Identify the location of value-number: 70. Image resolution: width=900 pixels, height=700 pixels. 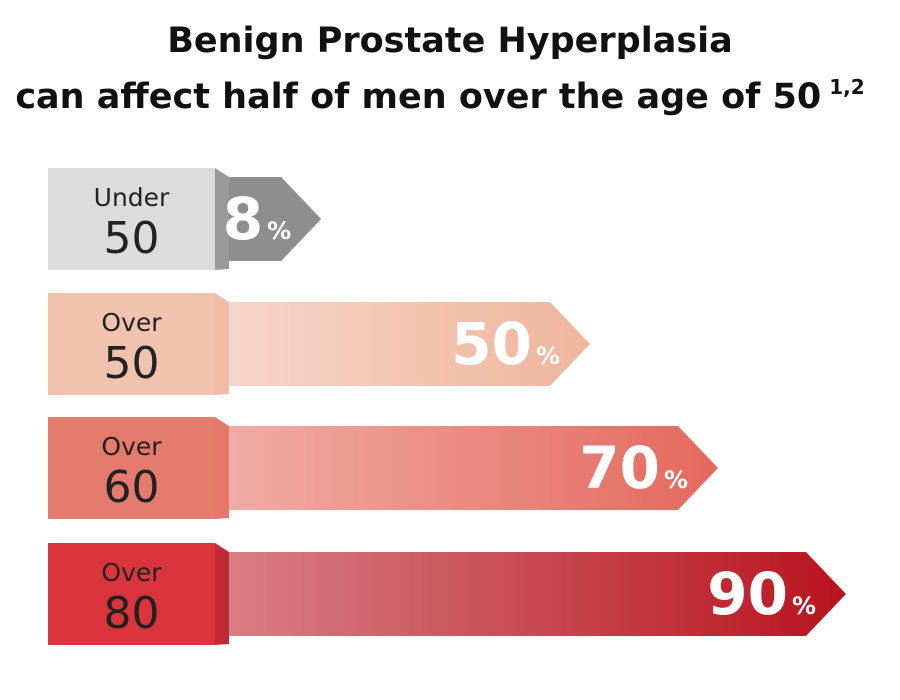
(619, 468).